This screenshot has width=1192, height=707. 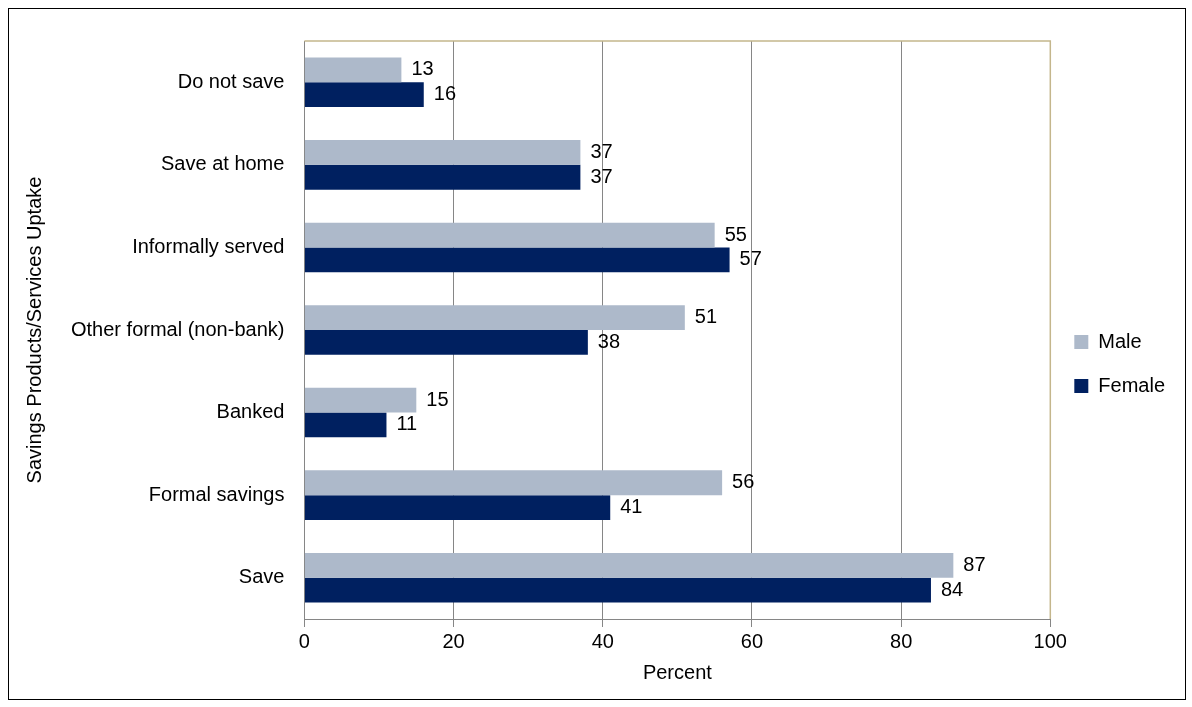 I want to click on y-tick-label: Informally served, so click(x=208, y=245).